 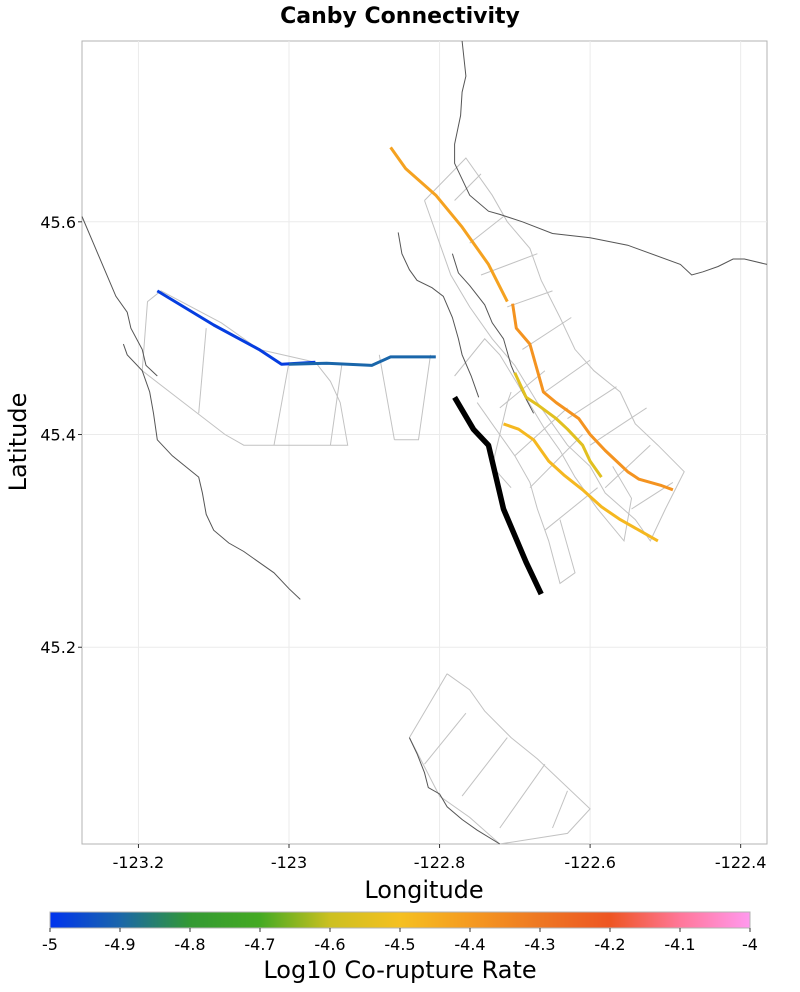 What do you see at coordinates (58, 647) in the screenshot?
I see `y-tick-label: 45.2` at bounding box center [58, 647].